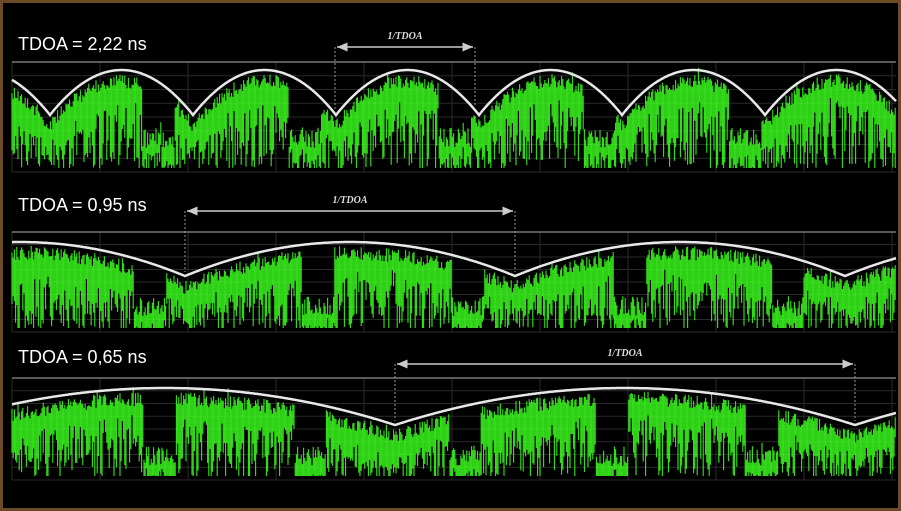  I want to click on tdoa-label: TDOA = 0,95 ns, so click(82, 205).